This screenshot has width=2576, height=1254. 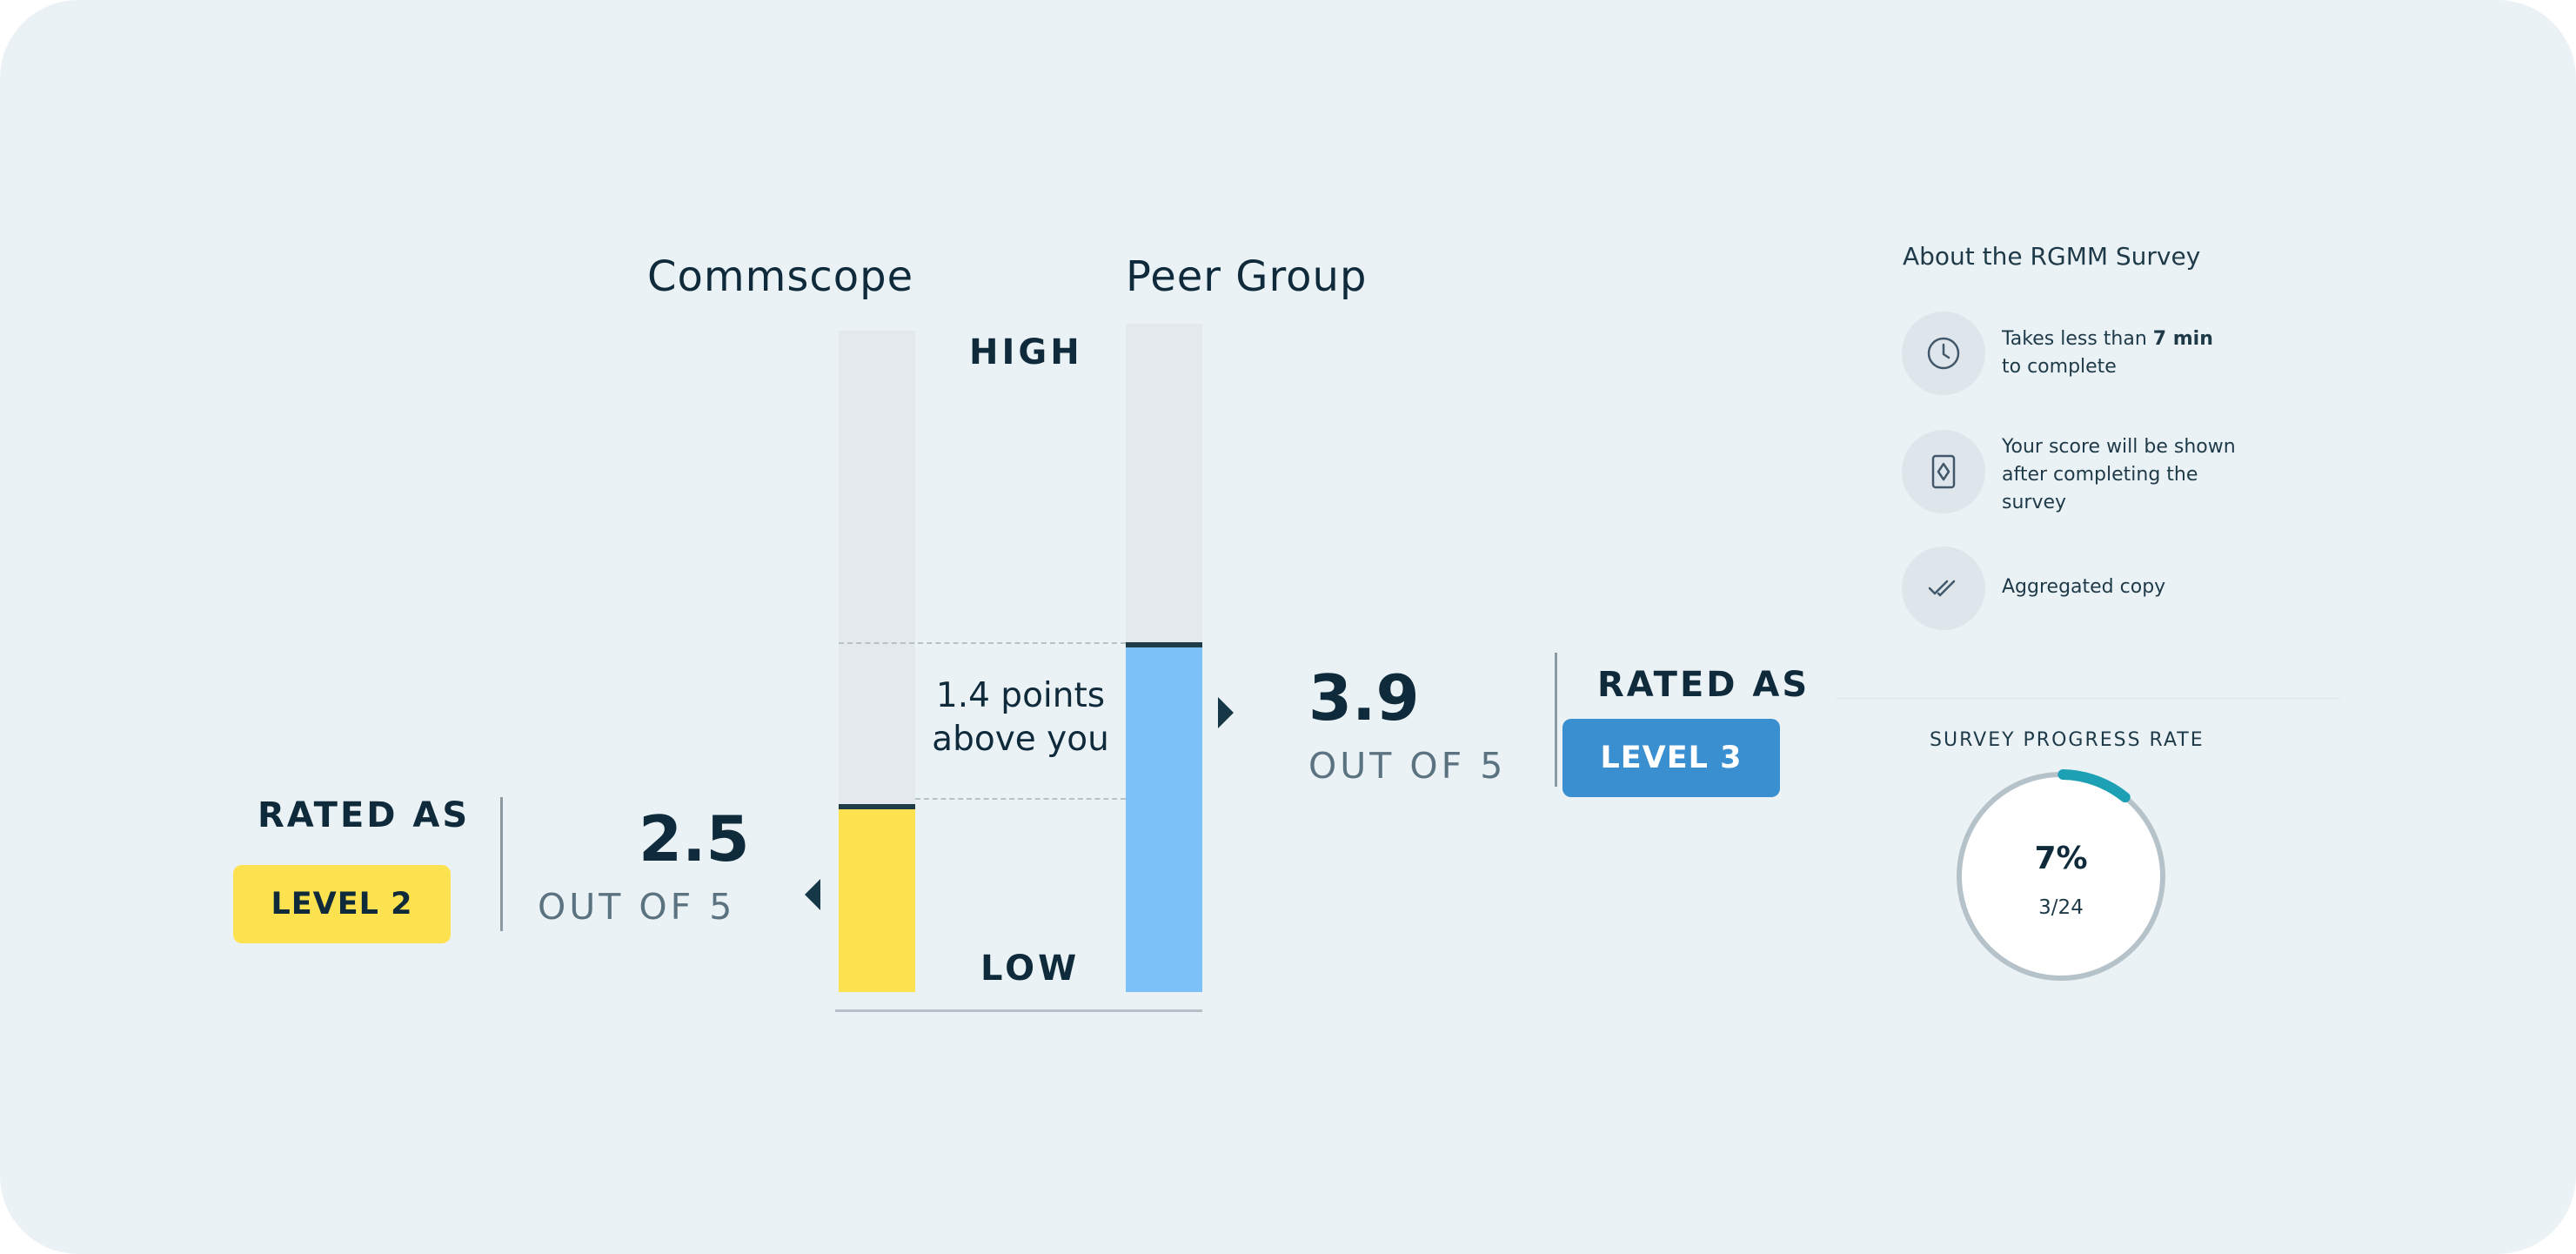 I want to click on about-item-score-line1: Your score will be shown, so click(x=2119, y=447).